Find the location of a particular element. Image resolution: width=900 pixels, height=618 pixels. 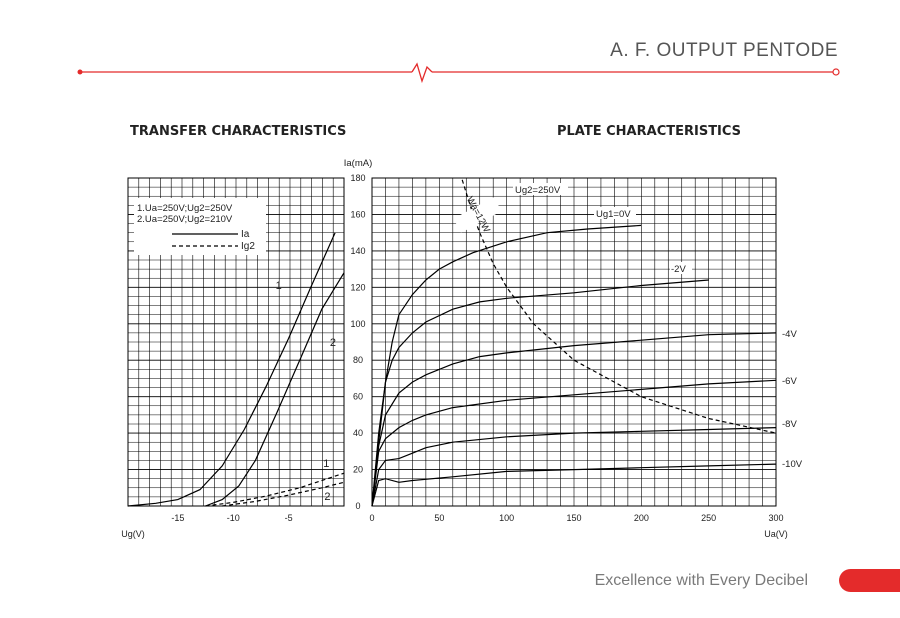

plate-series-10v is located at coordinates (574, 485).